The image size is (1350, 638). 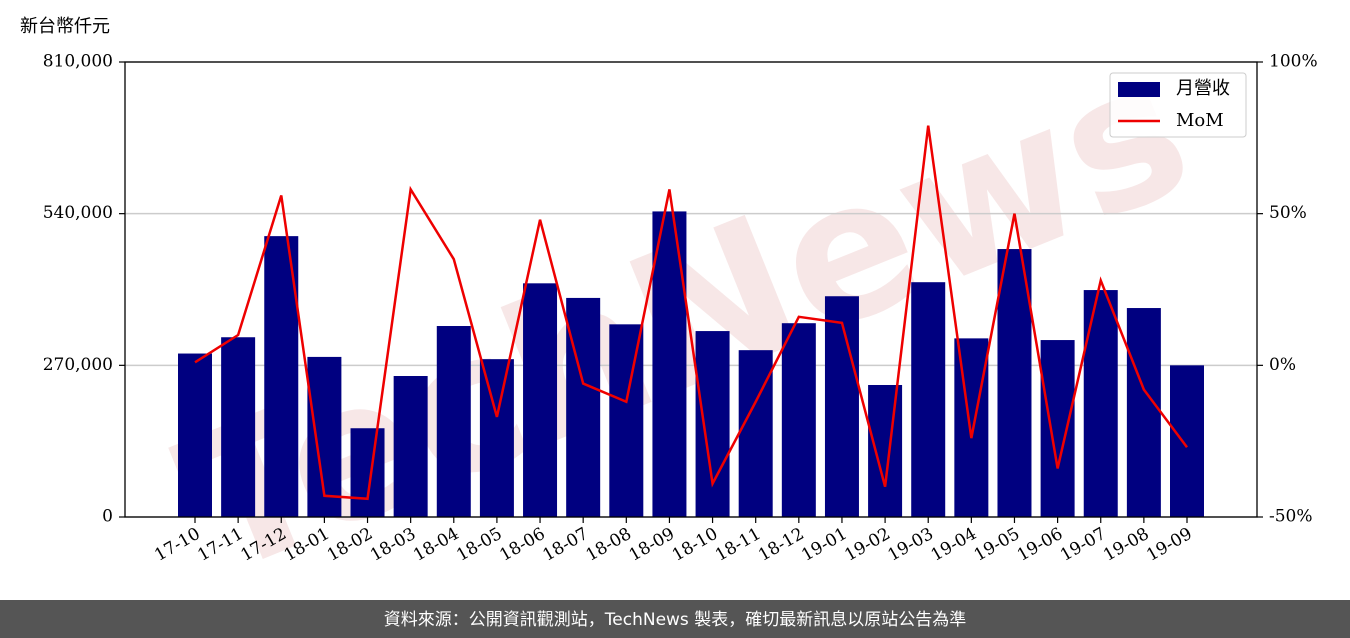 I want to click on y-tick-label: 270,000, so click(x=78, y=365).